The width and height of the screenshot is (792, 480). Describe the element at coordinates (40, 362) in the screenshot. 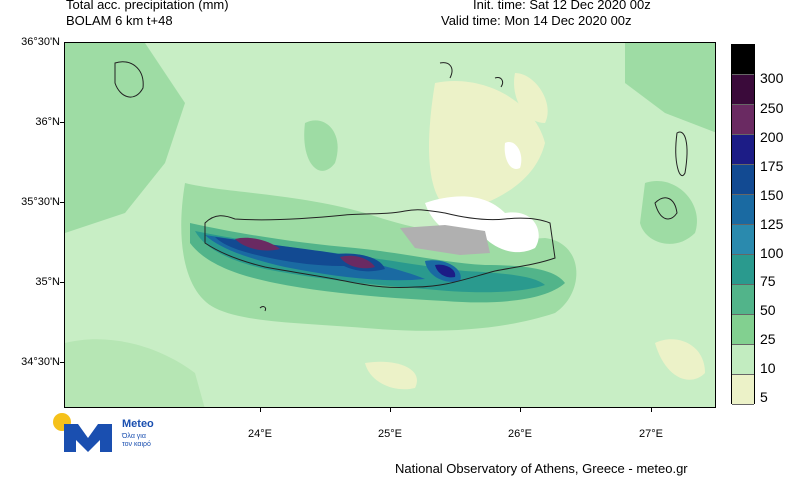

I see `lat-label-34-30: 34°30'N` at that location.